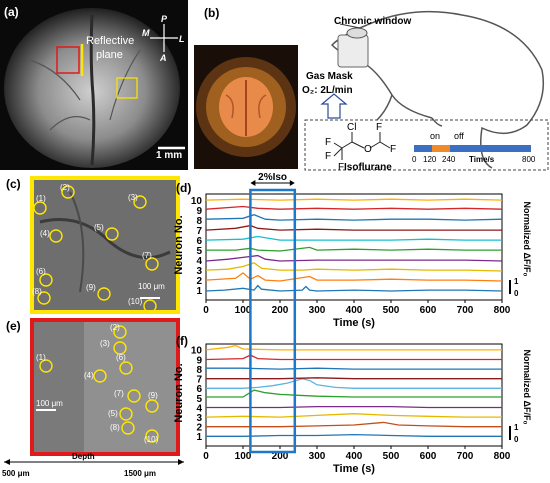 The image size is (550, 483). What do you see at coordinates (391, 310) in the screenshot?
I see `chart-d-xtick-500: 500` at bounding box center [391, 310].